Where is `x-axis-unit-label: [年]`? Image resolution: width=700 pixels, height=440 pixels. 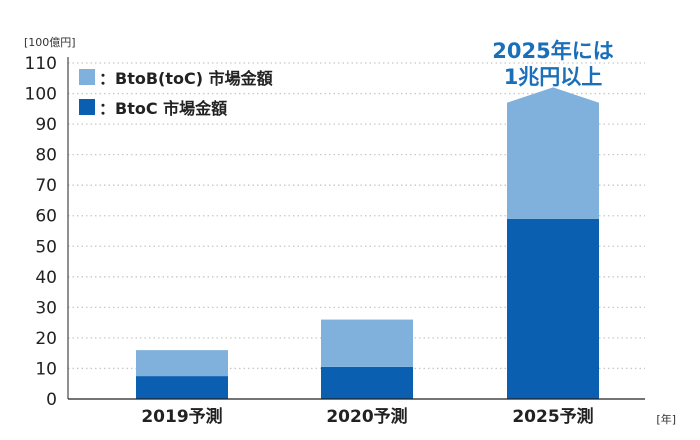
x-axis-unit-label: [年] is located at coordinates (666, 419).